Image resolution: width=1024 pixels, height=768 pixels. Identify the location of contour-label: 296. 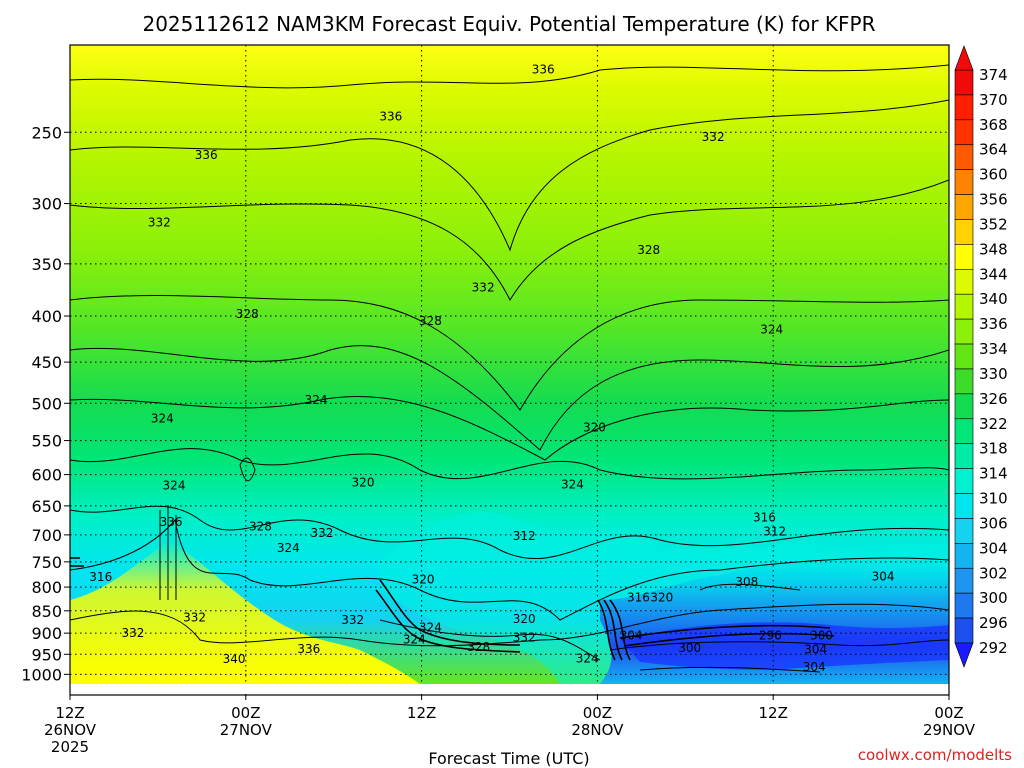
(770, 635).